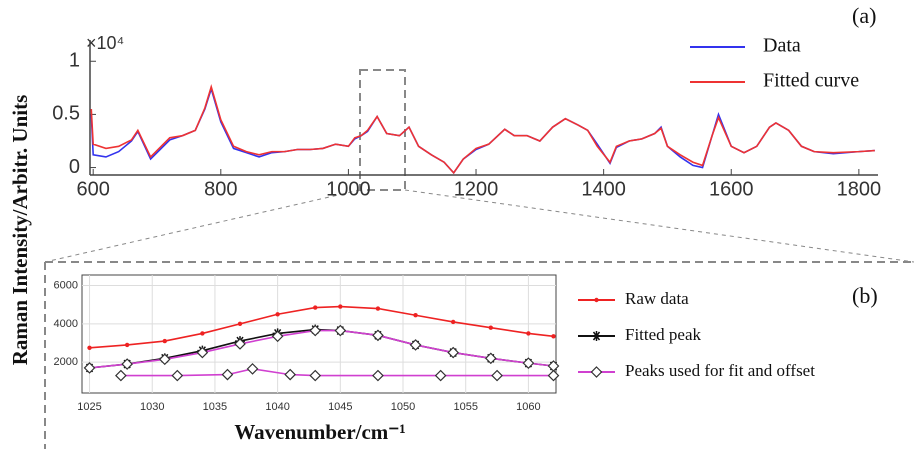 The width and height of the screenshot is (914, 449). Describe the element at coordinates (66, 362) in the screenshot. I see `y-tick-label: 2000` at that location.